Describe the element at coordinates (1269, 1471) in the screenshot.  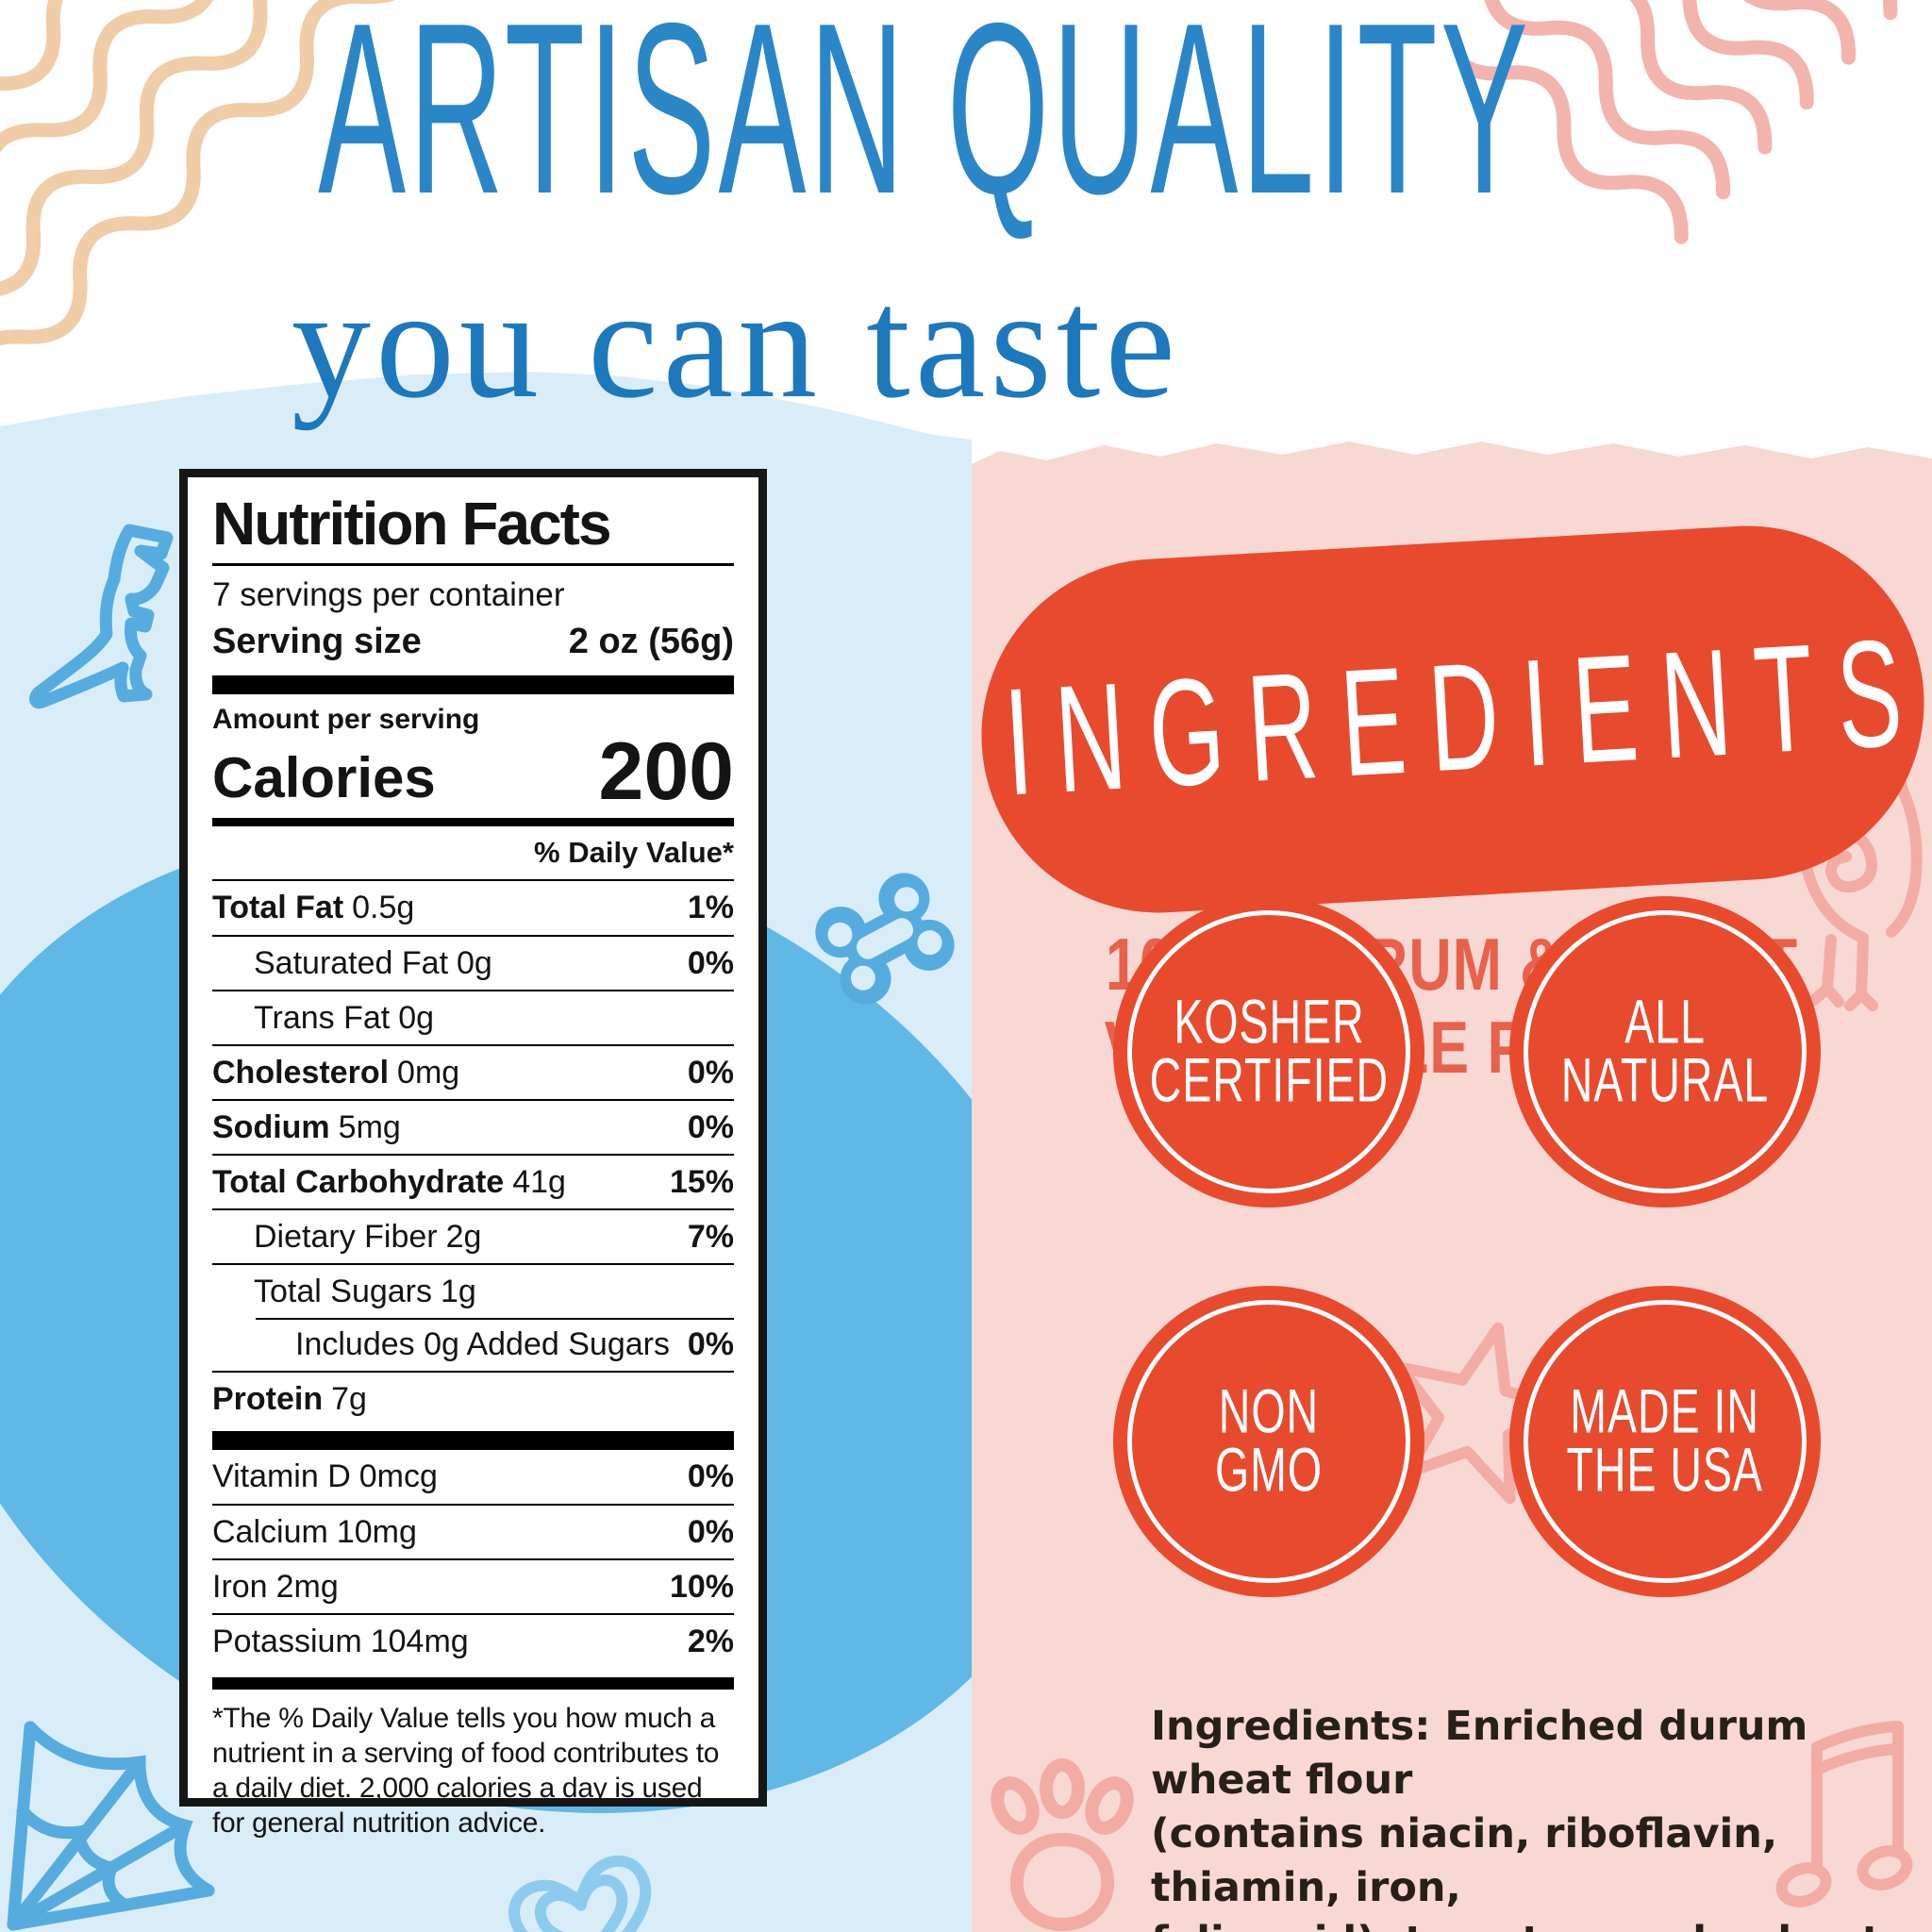
I see `badge-label: GMO` at that location.